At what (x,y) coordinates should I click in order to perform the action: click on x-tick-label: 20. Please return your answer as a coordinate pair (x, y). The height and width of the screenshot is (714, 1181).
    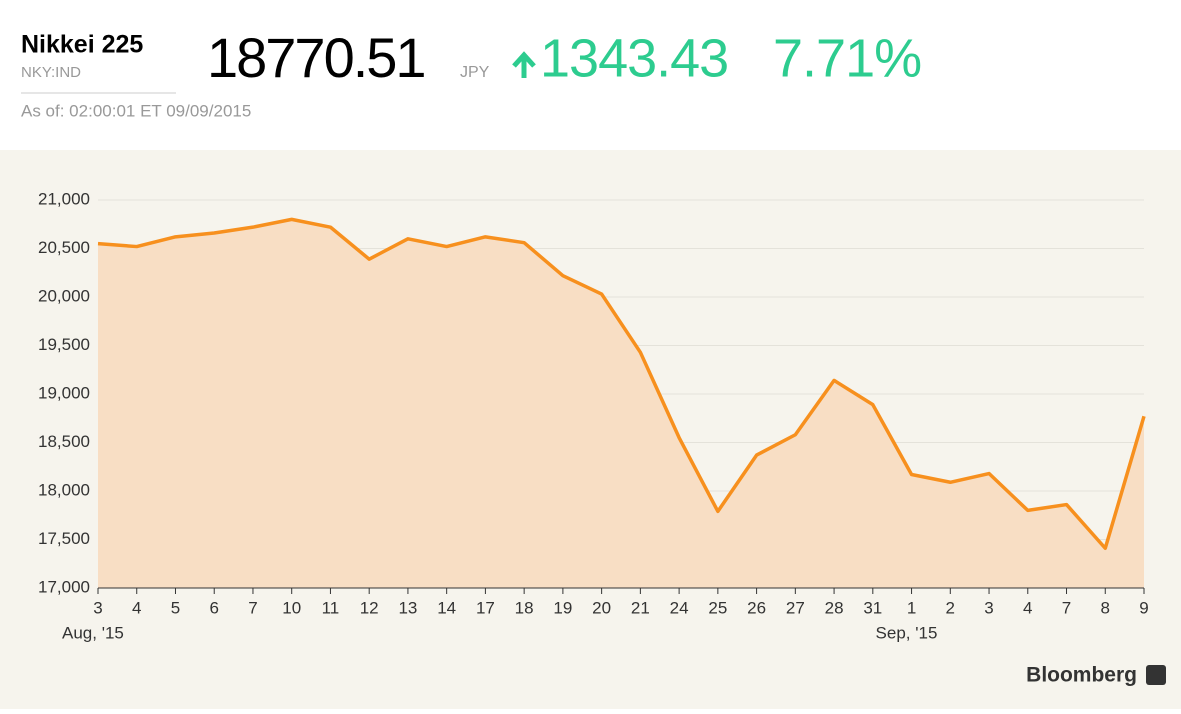
    Looking at the image, I should click on (601, 607).